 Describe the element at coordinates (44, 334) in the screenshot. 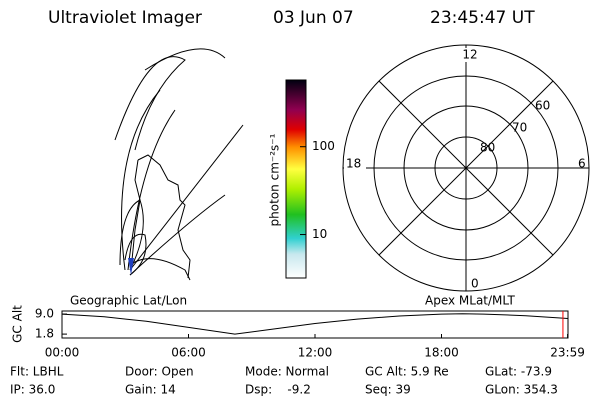

I see `y-tick-label: 1.8` at that location.